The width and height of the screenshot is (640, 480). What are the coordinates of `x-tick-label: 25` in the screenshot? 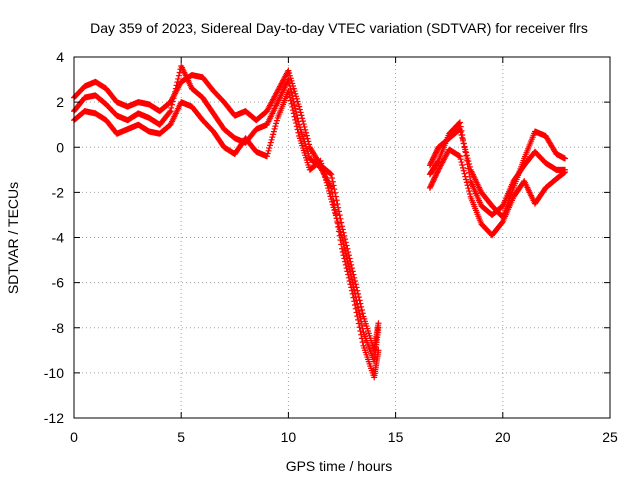 It's located at (610, 437).